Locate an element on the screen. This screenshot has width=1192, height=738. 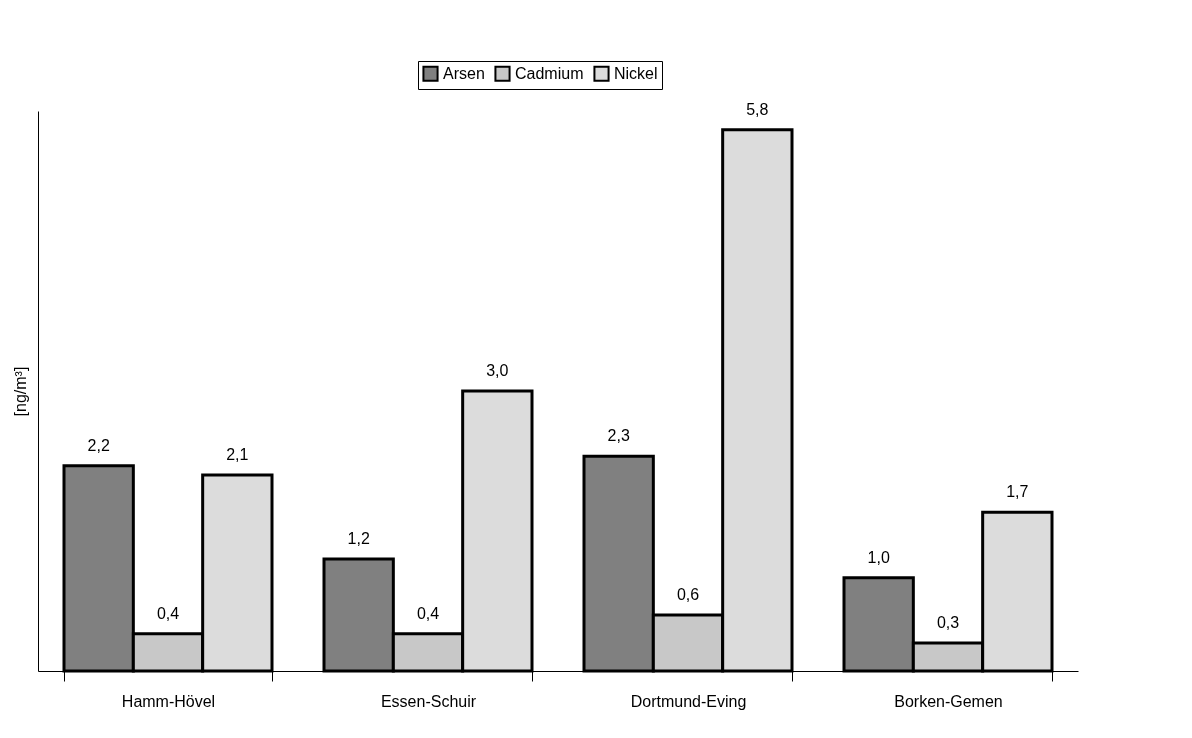
data-label: 1,0 is located at coordinates (878, 557).